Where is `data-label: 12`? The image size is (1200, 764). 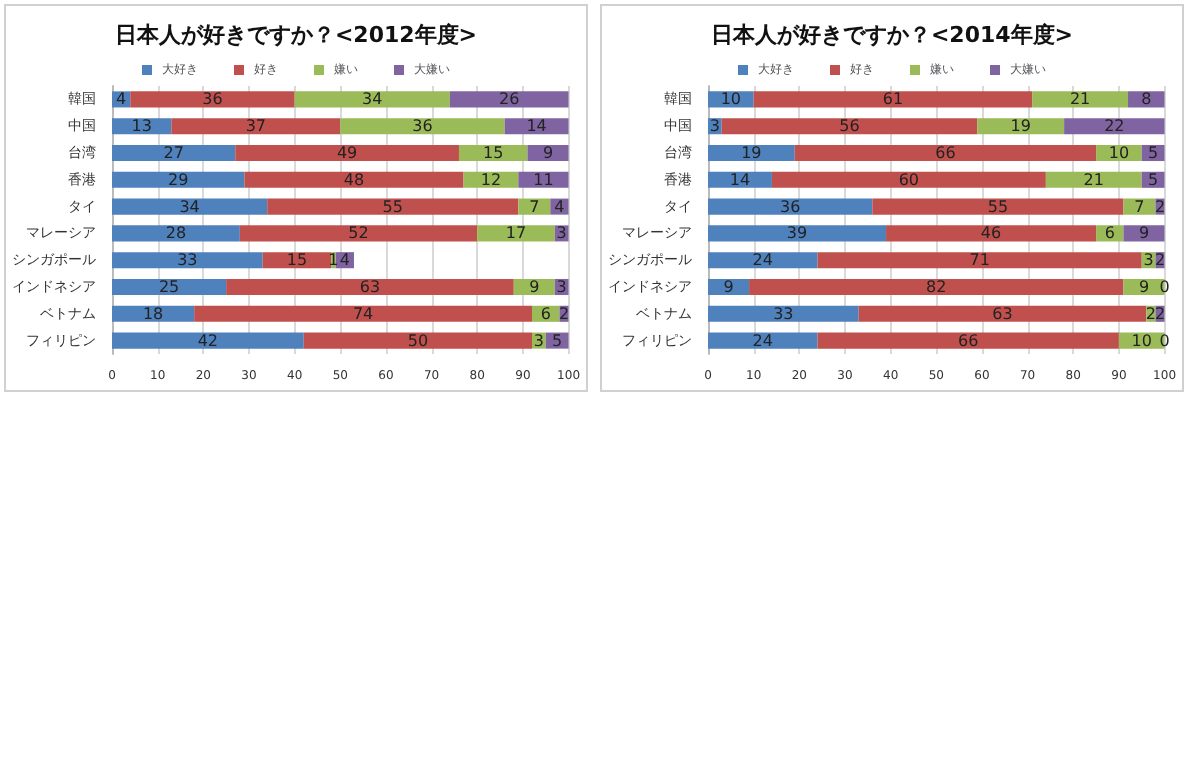
data-label: 12 is located at coordinates (491, 179).